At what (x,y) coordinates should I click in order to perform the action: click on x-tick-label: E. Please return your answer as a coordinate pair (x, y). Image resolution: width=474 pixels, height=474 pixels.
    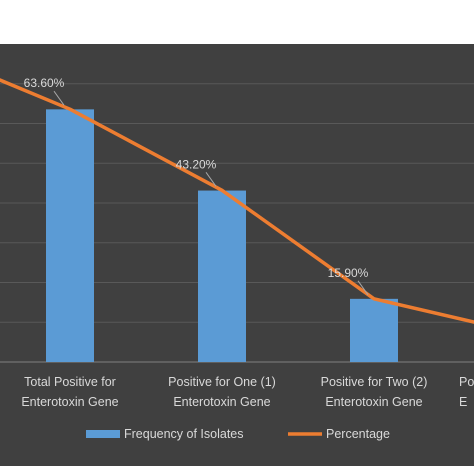
    Looking at the image, I should click on (463, 402).